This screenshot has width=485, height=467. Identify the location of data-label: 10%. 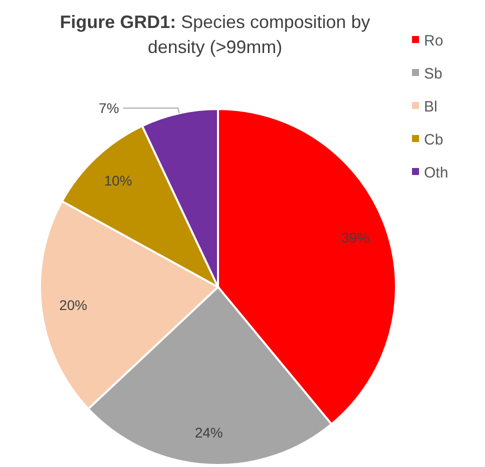
(118, 180).